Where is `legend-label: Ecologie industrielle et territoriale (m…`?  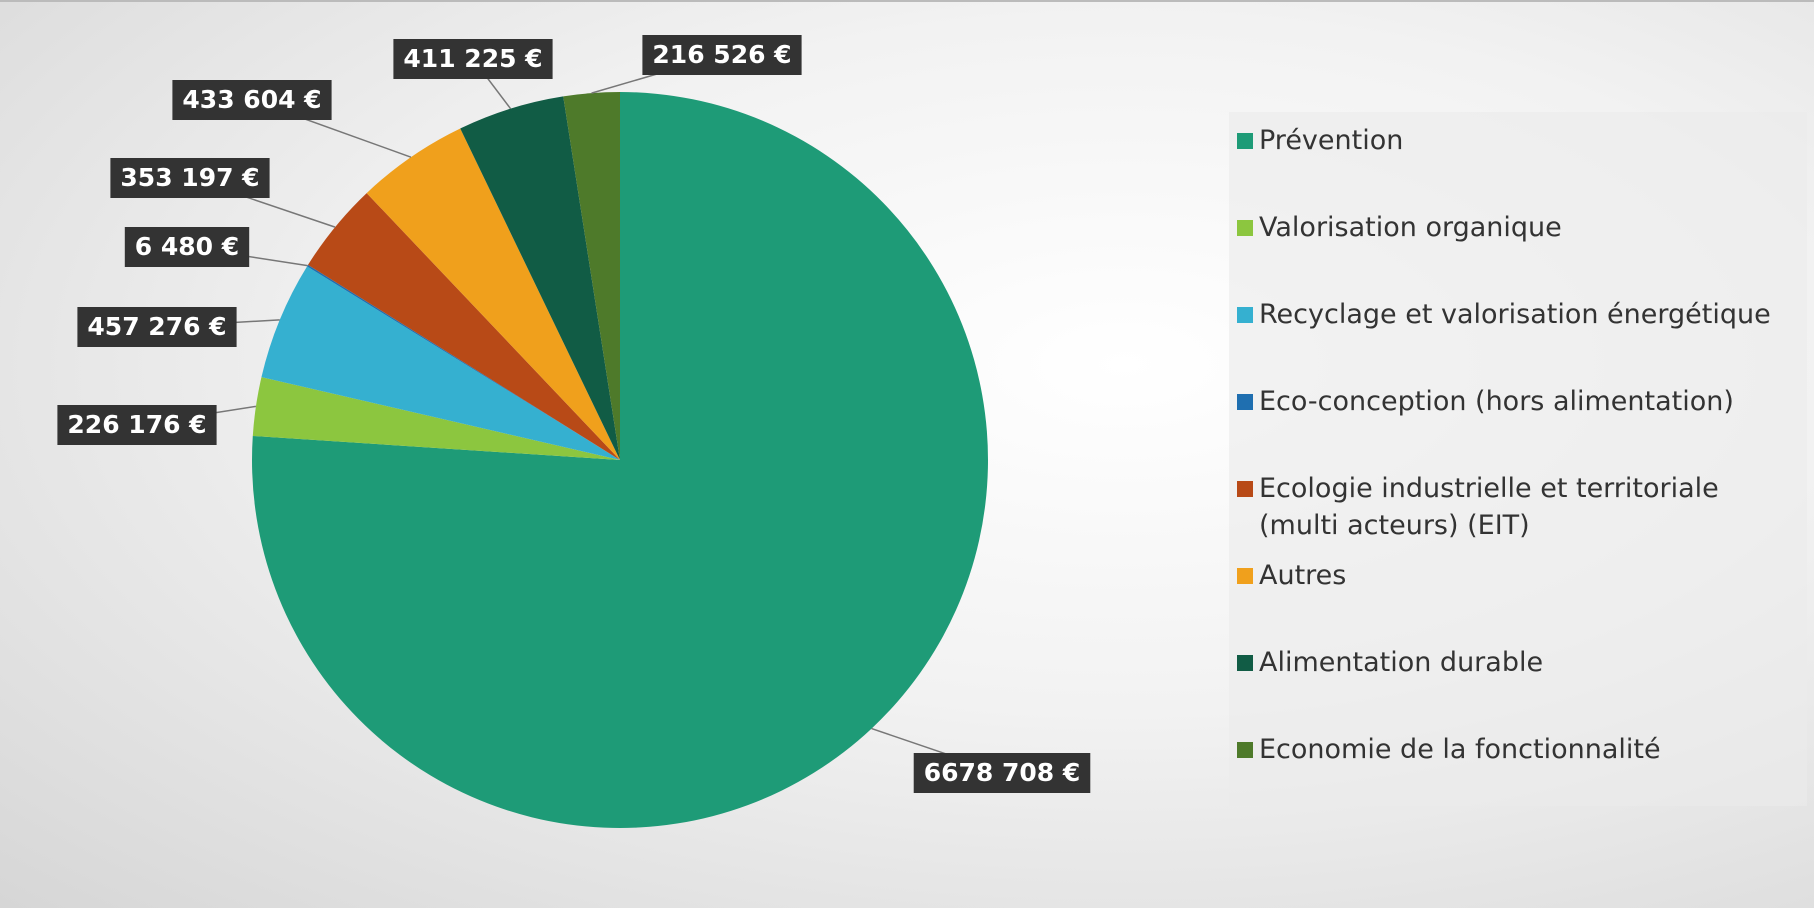
legend-label: Ecologie industrielle et territoriale (m… is located at coordinates (1489, 507).